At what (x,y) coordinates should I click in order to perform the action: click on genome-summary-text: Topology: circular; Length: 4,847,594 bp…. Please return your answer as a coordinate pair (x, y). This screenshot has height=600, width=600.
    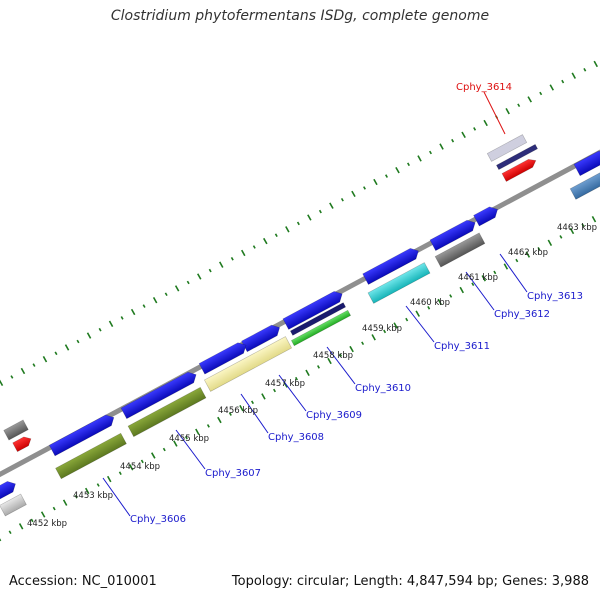
    Looking at the image, I should click on (410, 581).